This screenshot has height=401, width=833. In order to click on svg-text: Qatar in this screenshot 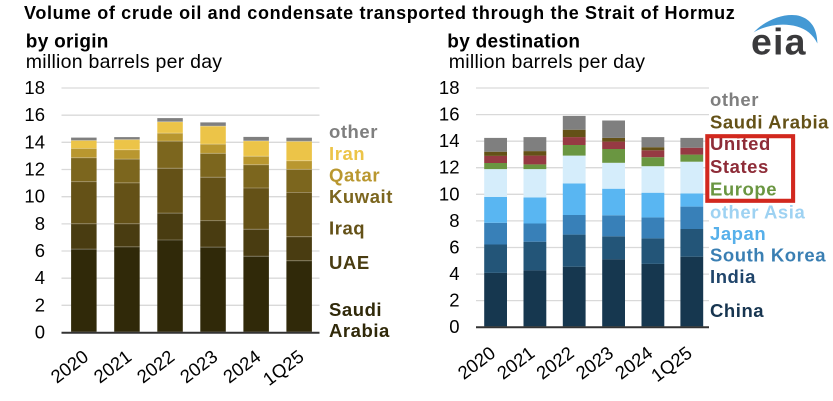, I will do `click(354, 174)`.